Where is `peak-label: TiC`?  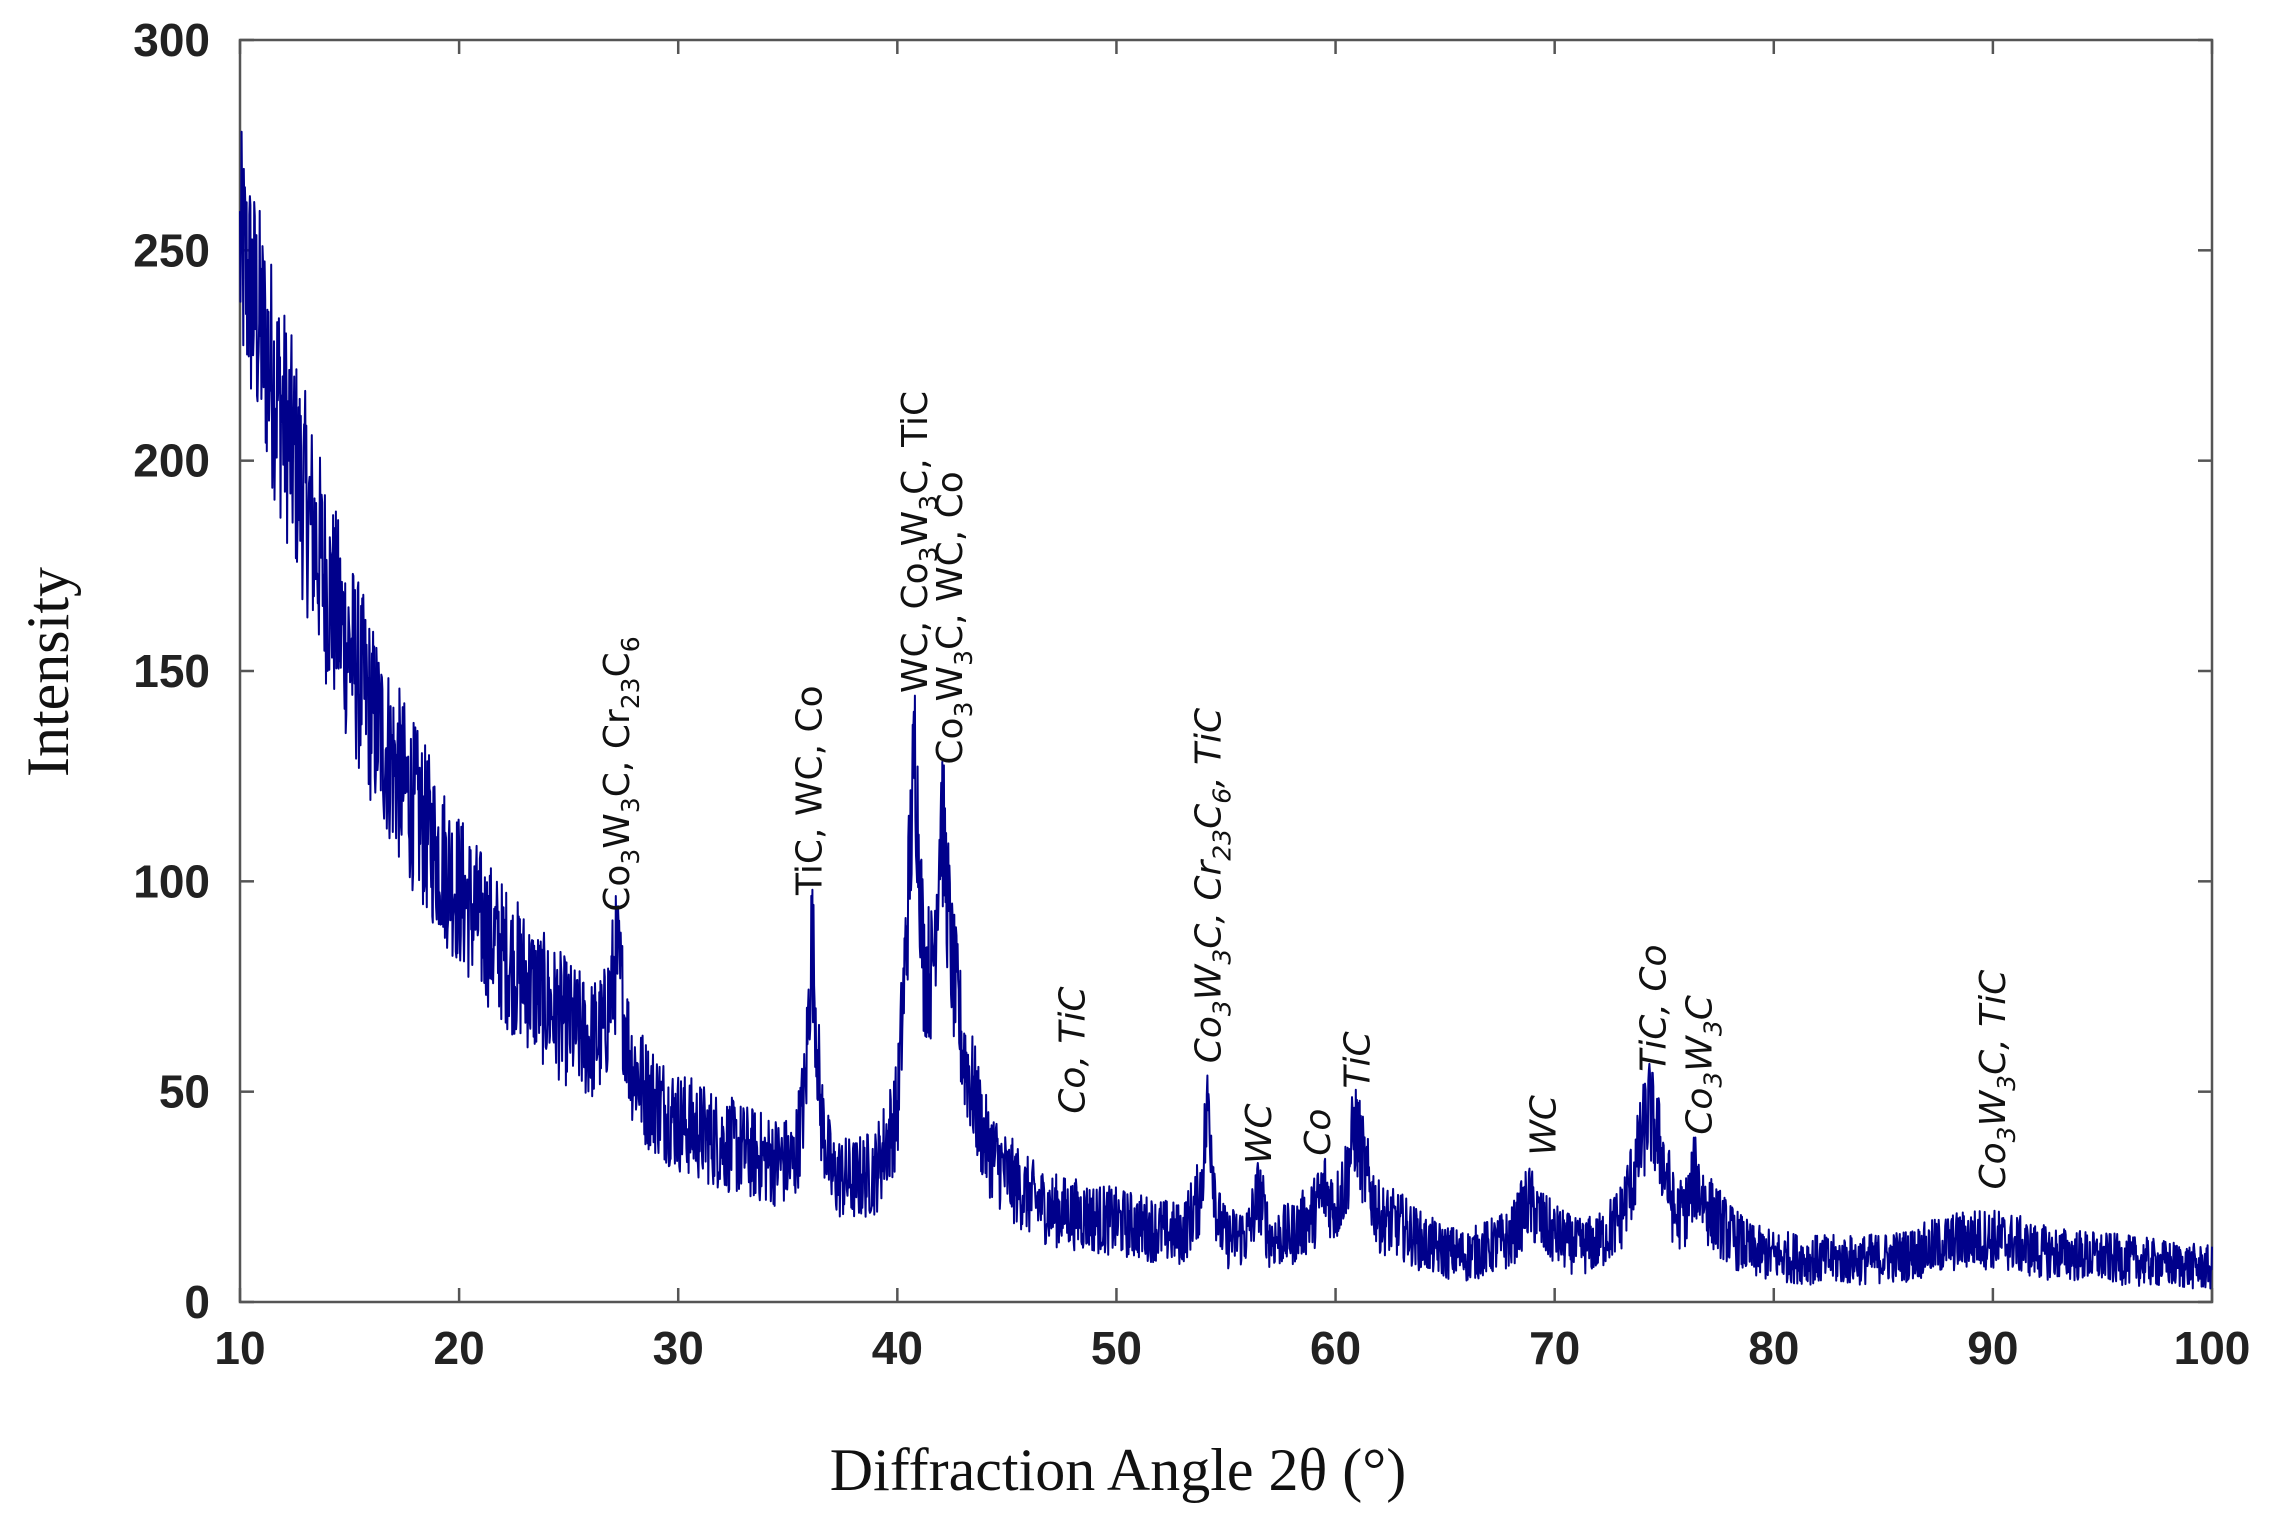
peak-label: TiC is located at coordinates (1358, 1060).